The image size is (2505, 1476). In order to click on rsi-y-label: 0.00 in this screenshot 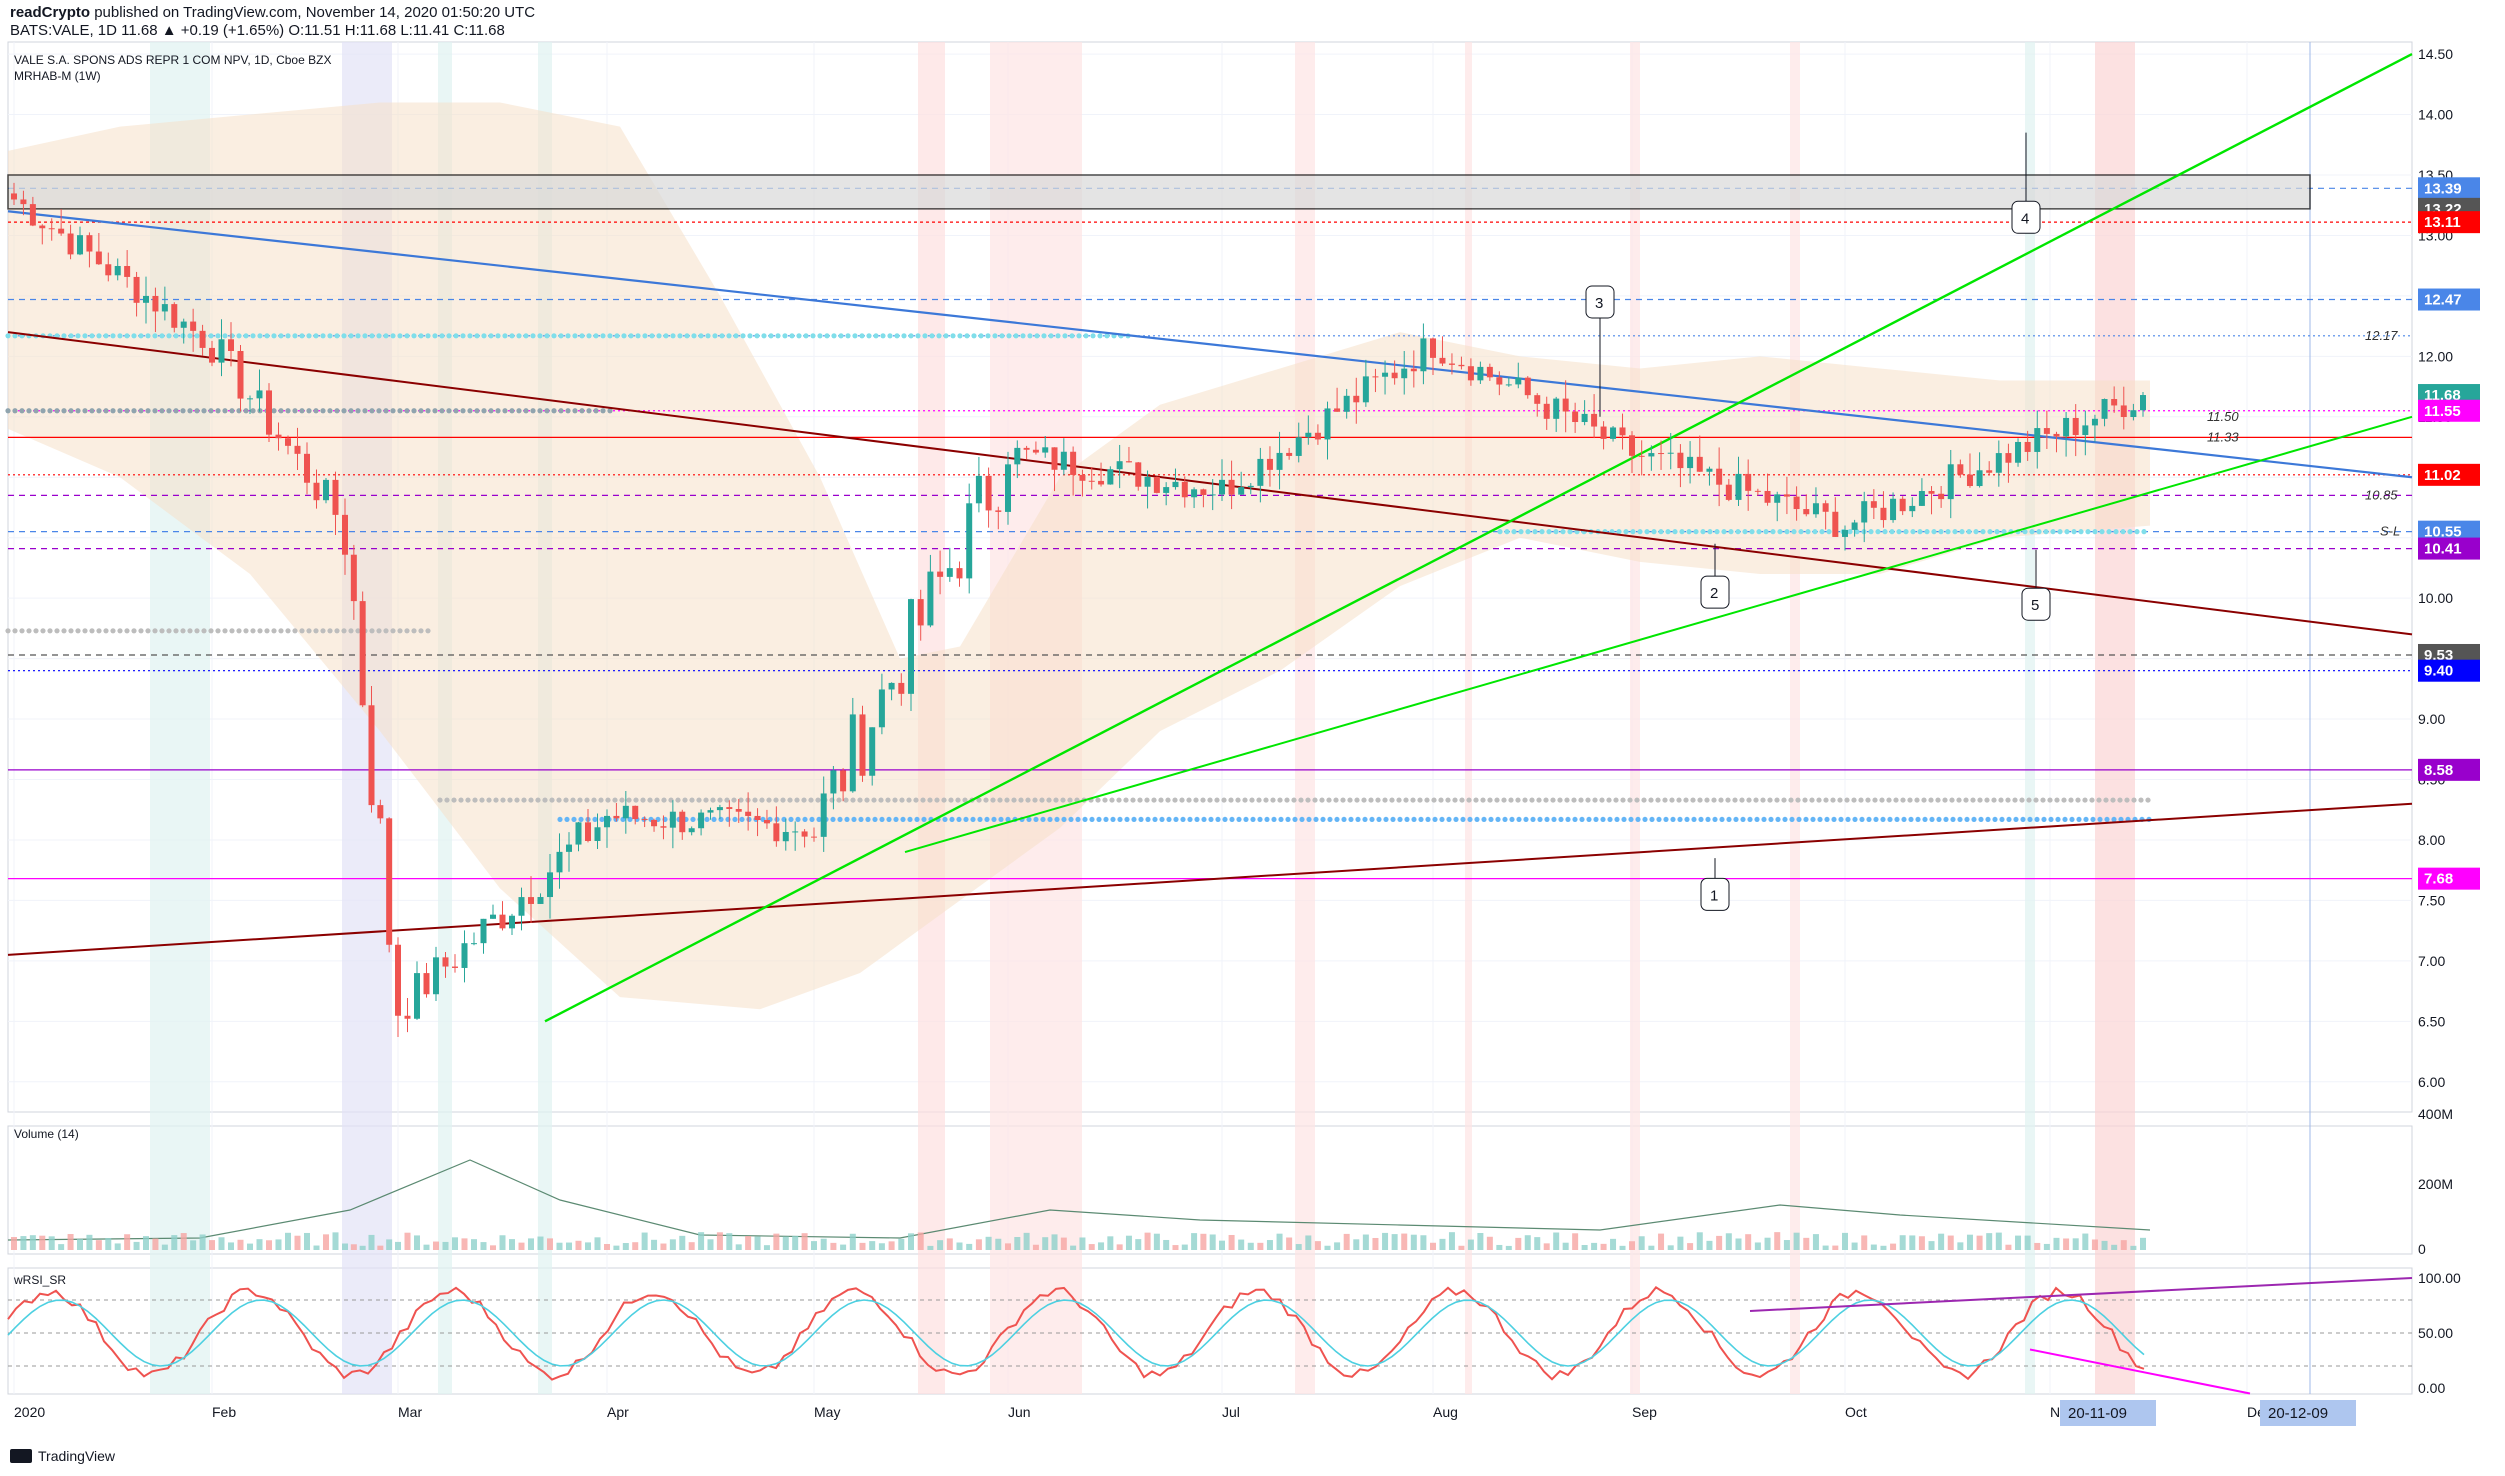, I will do `click(2431, 1388)`.